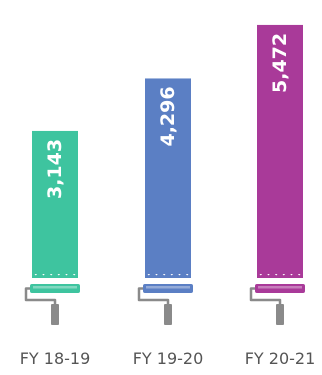 The height and width of the screenshot is (375, 322). Describe the element at coordinates (280, 358) in the screenshot. I see `category-label: FY 20-21` at that location.